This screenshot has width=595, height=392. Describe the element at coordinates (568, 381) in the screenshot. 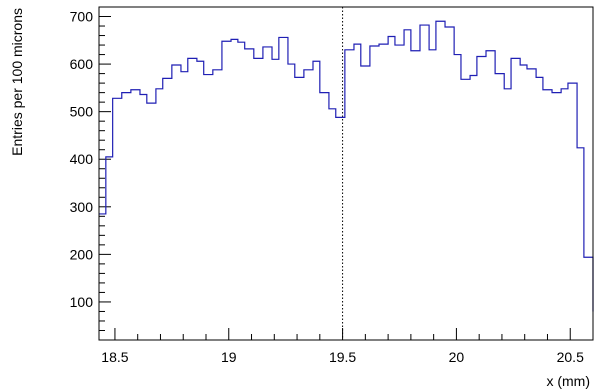

I see `x-axis-title: x (mm)` at that location.